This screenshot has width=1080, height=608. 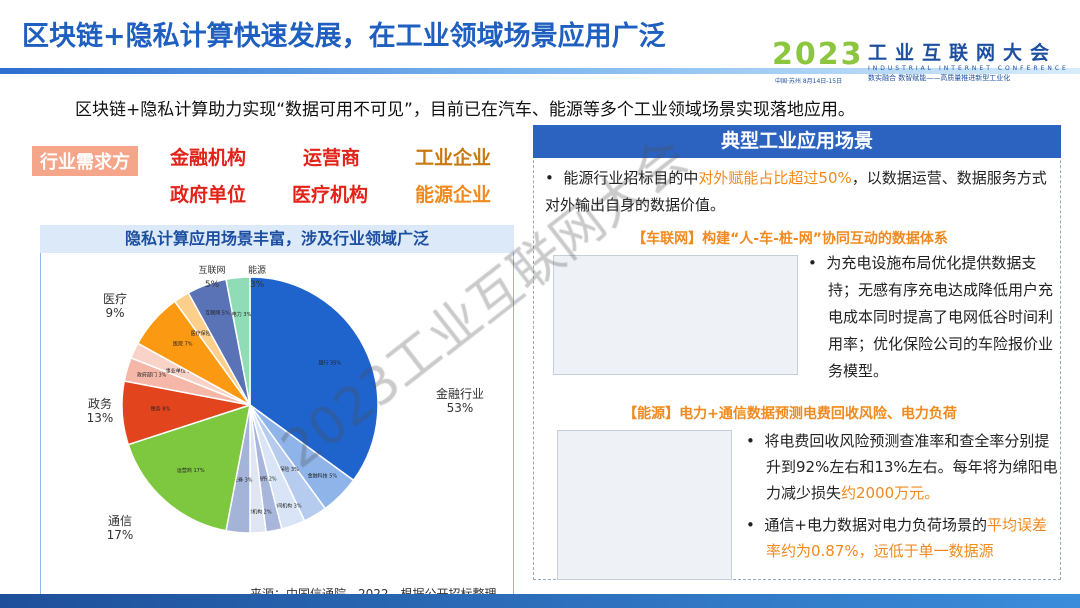 I want to click on slice-label: 金融科技 5%, so click(x=323, y=475).